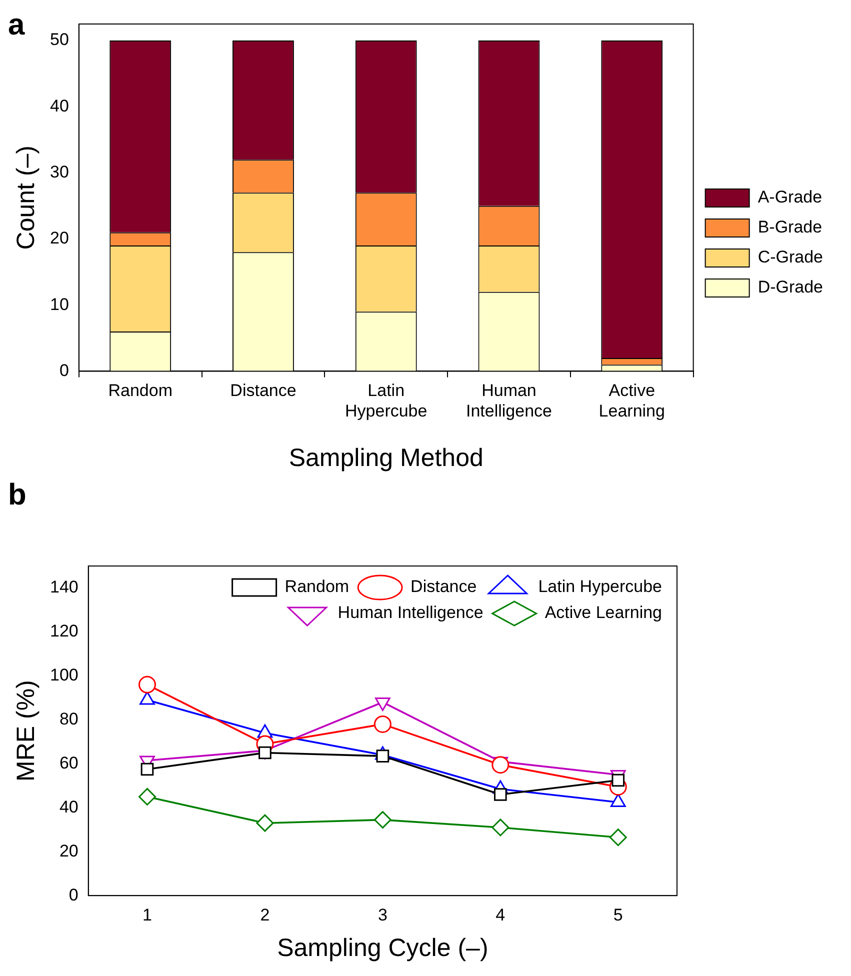 This screenshot has width=851, height=976. I want to click on x-tick-label: 1, so click(147, 914).